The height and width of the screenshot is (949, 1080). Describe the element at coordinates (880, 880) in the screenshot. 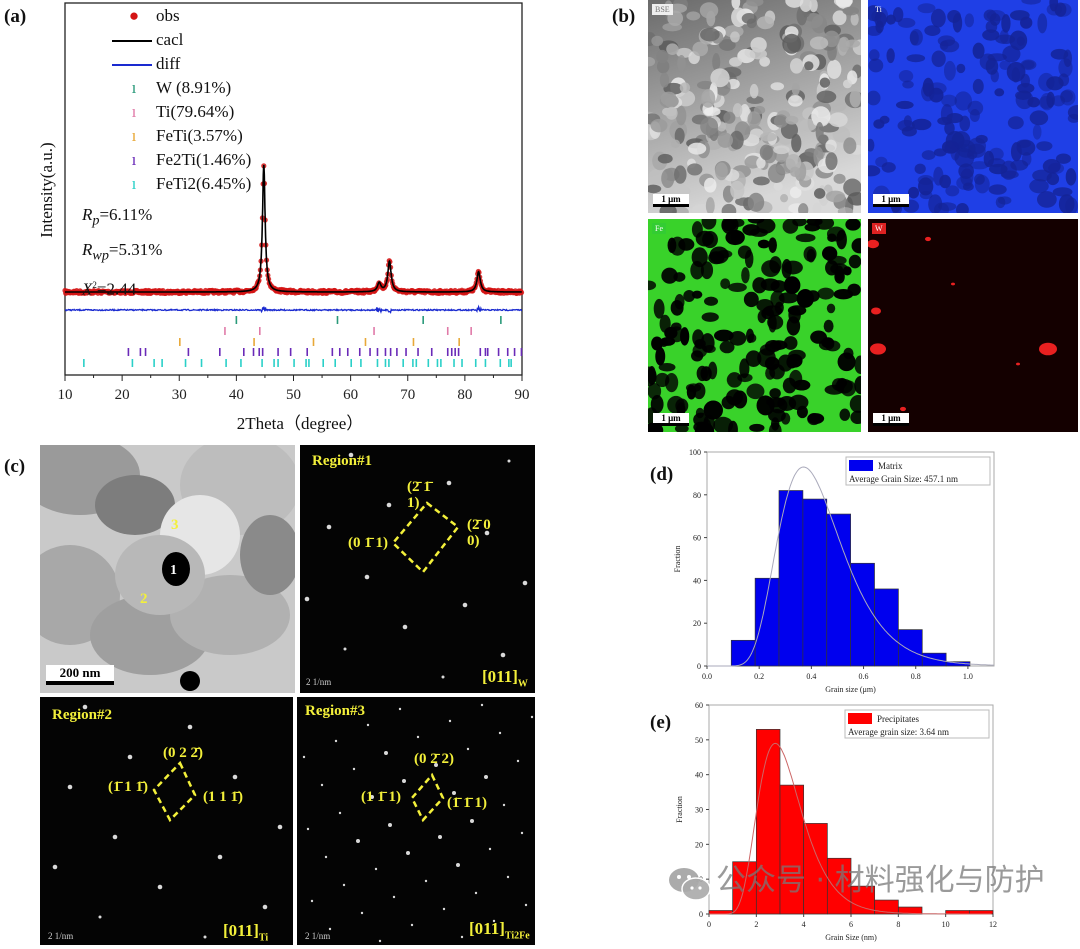

I see `watermark-text: 公众号 · 材料强化与防护` at that location.